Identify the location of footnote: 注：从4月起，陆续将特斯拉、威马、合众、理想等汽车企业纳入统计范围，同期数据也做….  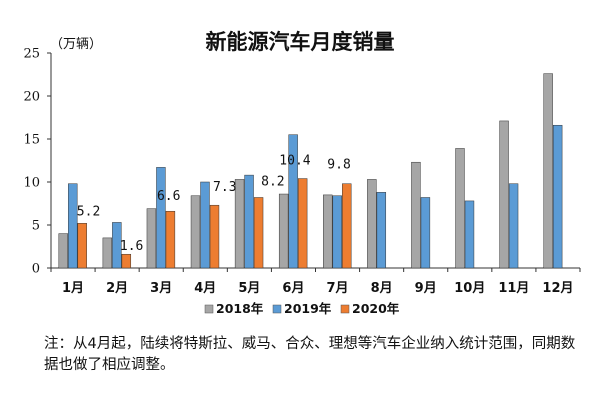
(310, 354).